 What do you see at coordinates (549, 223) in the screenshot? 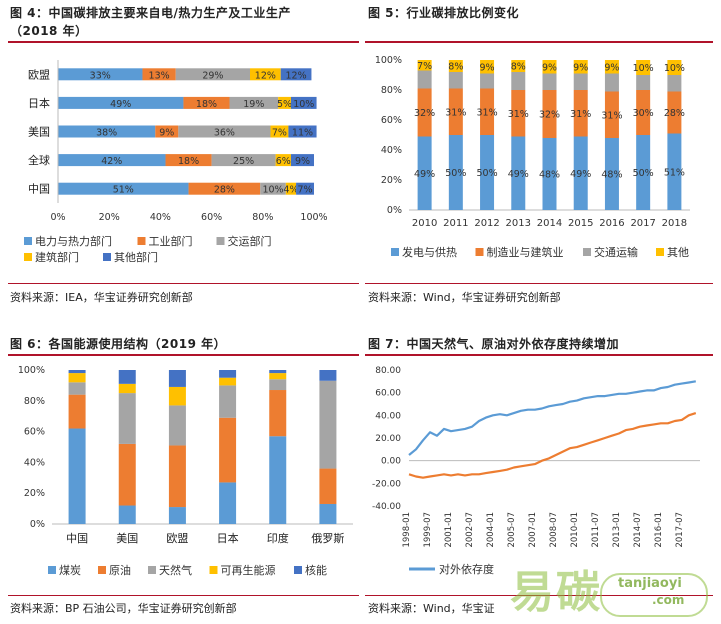
I see `x-tick-label: 2014` at bounding box center [549, 223].